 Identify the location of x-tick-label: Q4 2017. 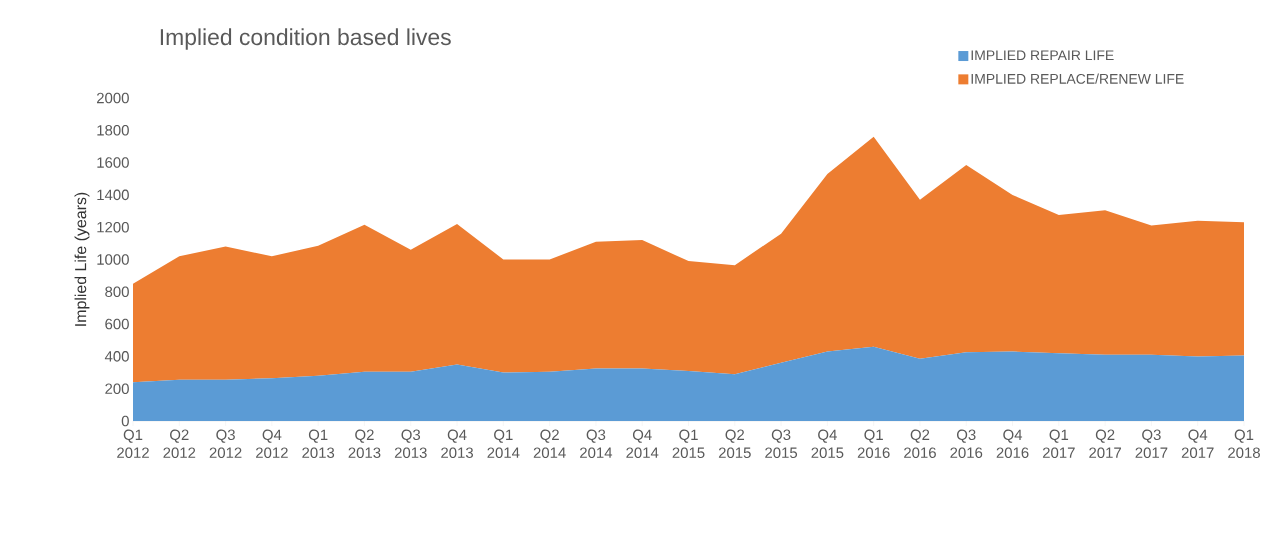
(1197, 444).